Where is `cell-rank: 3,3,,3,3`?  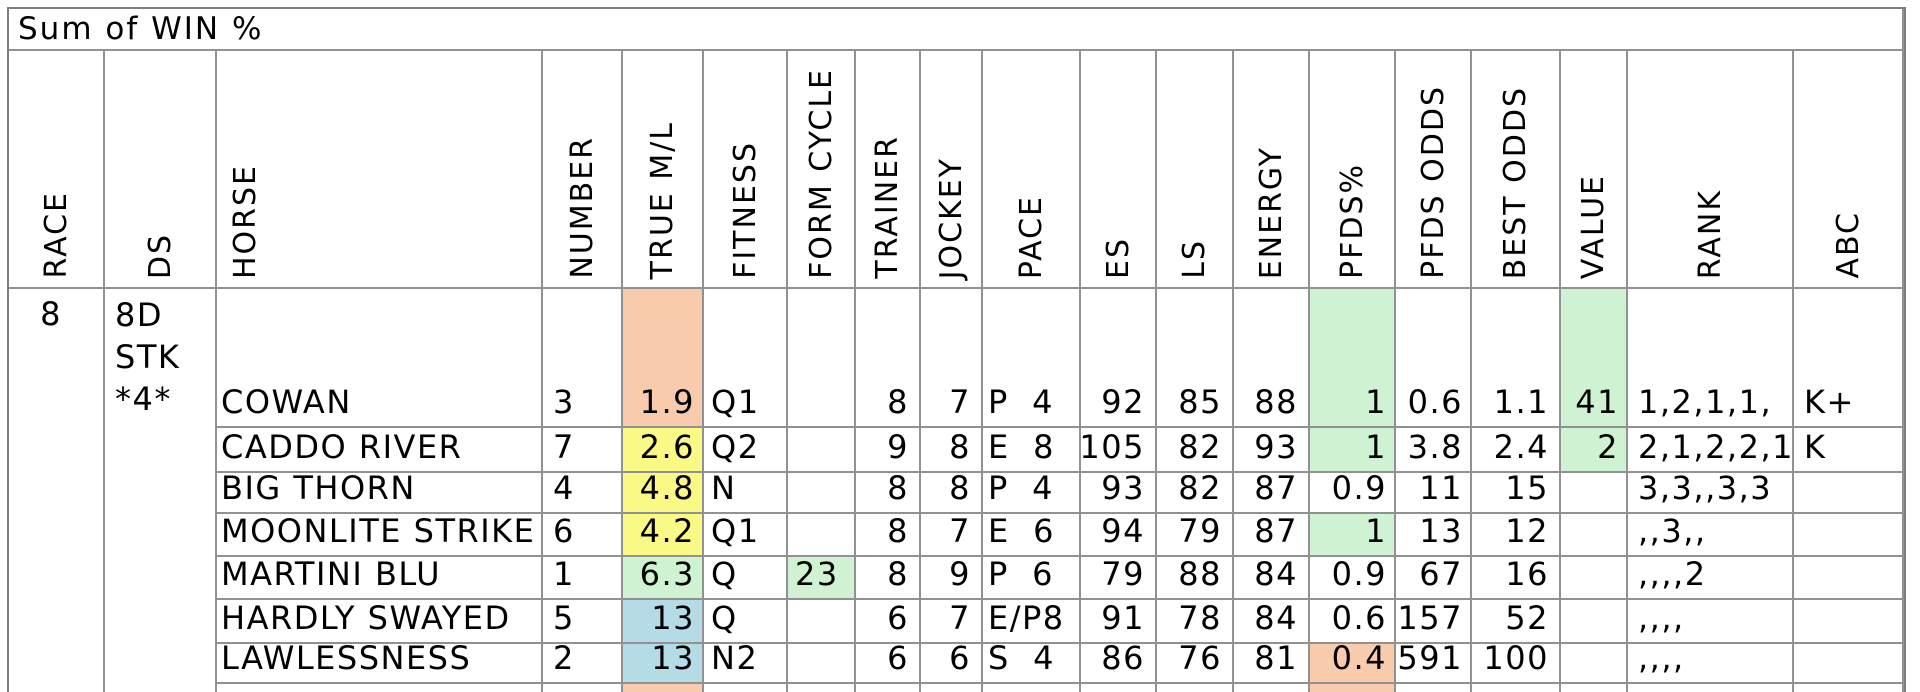
cell-rank: 3,3,,3,3 is located at coordinates (1711, 491).